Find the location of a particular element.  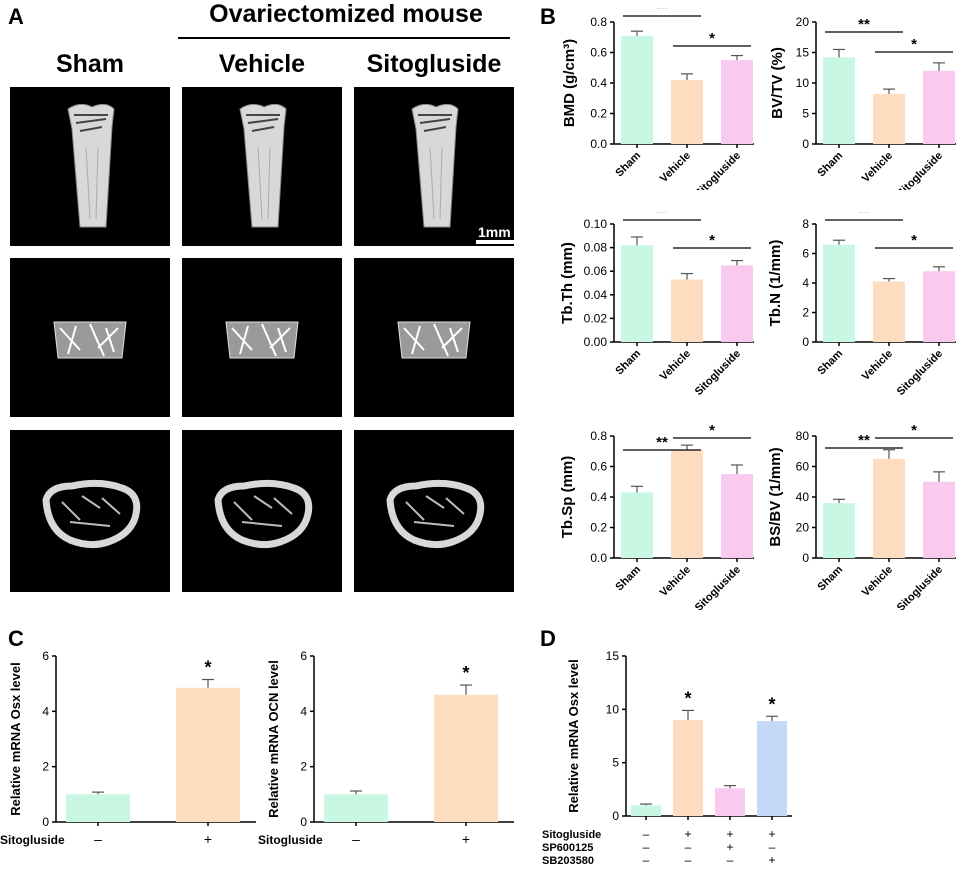

cortical-lines is located at coordinates (92, 183).